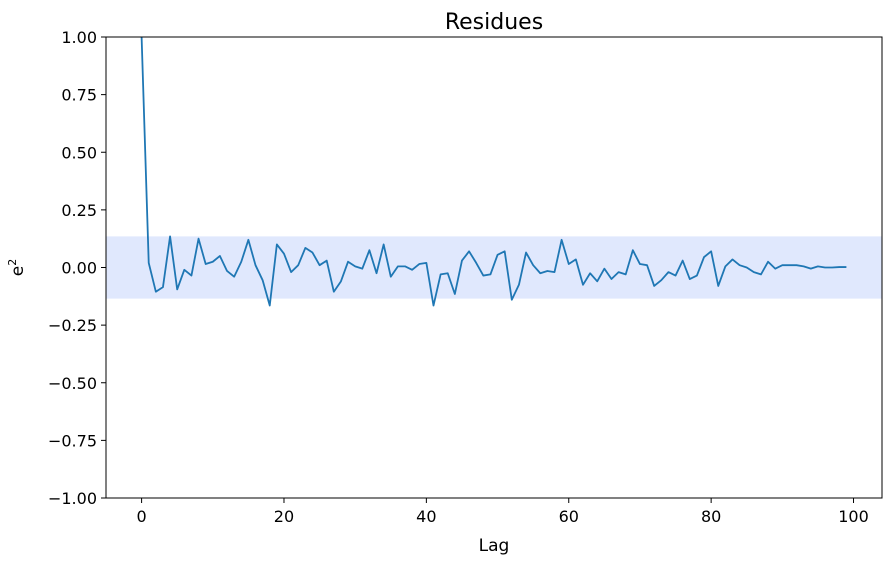  Describe the element at coordinates (853, 516) in the screenshot. I see `x-tick-label: 100` at that location.